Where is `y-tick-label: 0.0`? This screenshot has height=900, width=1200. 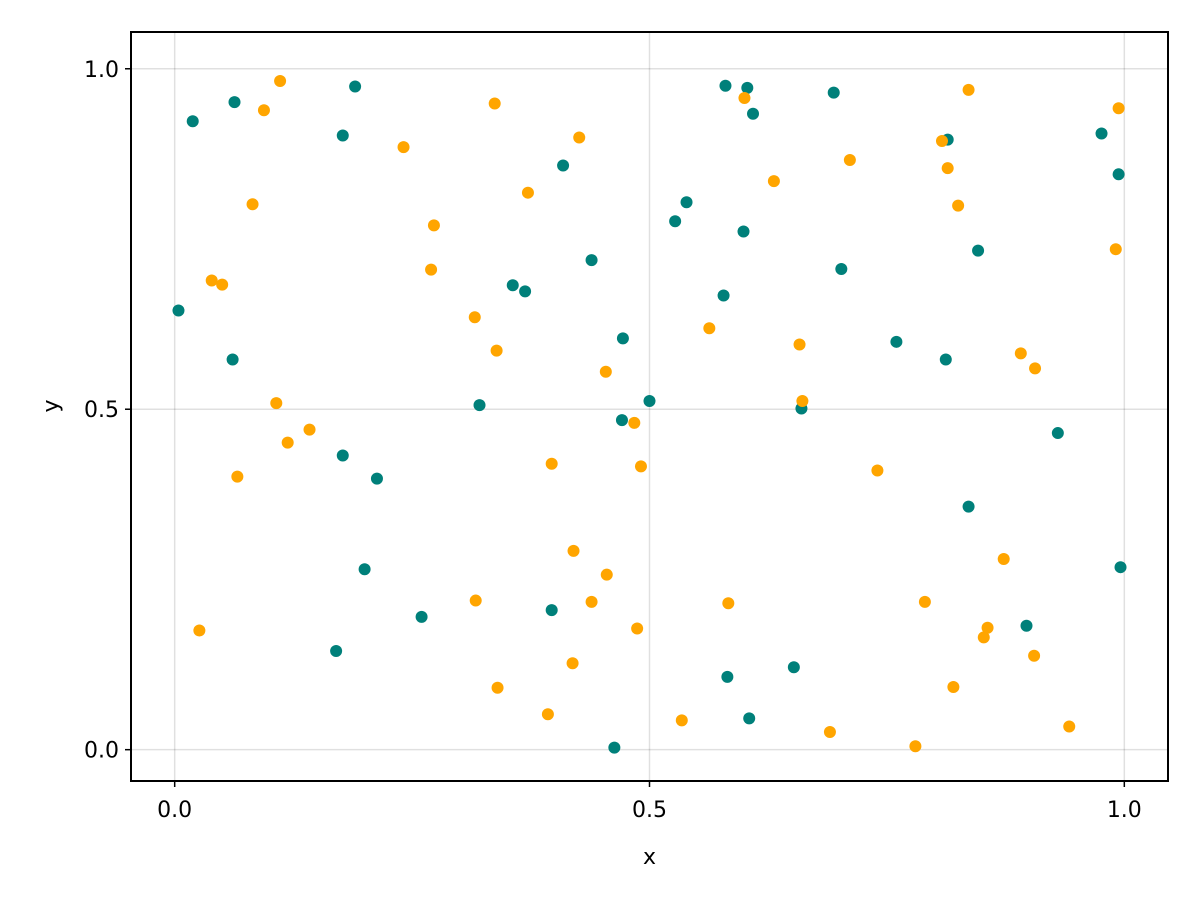 y-tick-label: 0.0 is located at coordinates (101, 751).